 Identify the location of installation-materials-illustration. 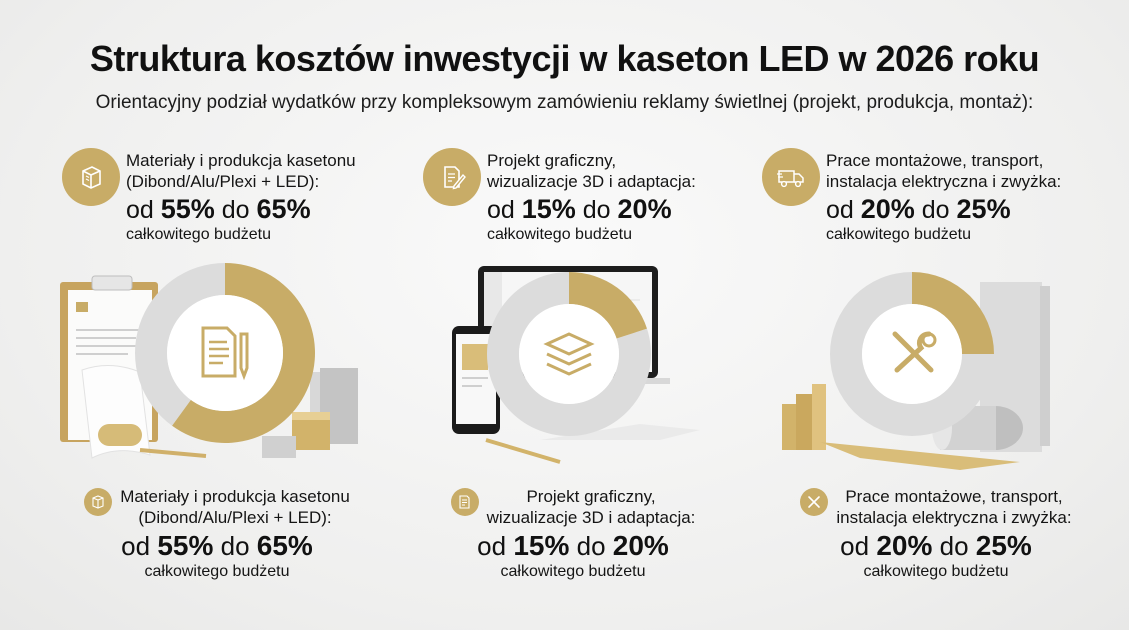
(916, 376).